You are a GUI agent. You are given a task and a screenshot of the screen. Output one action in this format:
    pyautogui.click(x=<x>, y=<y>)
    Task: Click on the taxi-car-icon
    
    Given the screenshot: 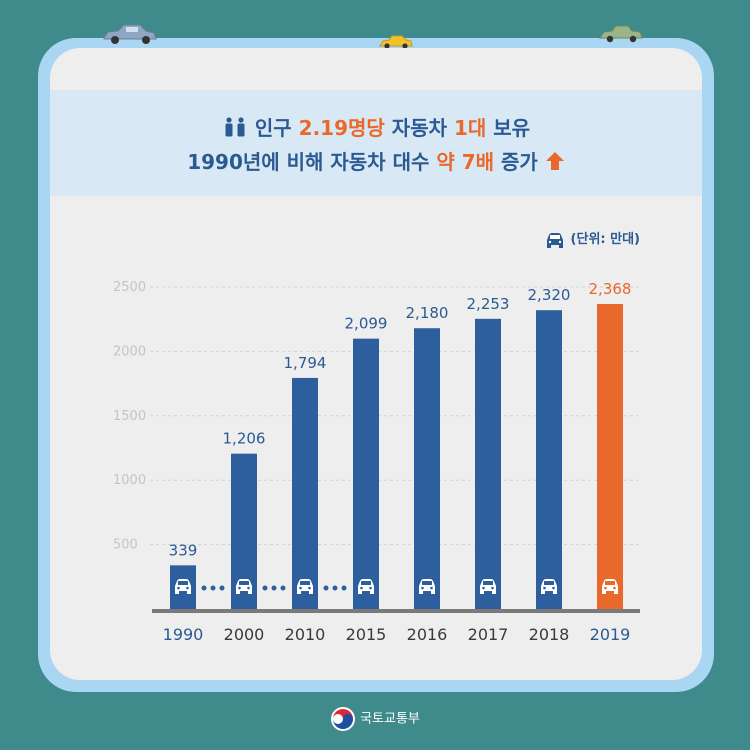 What is the action you would take?
    pyautogui.click(x=396, y=42)
    